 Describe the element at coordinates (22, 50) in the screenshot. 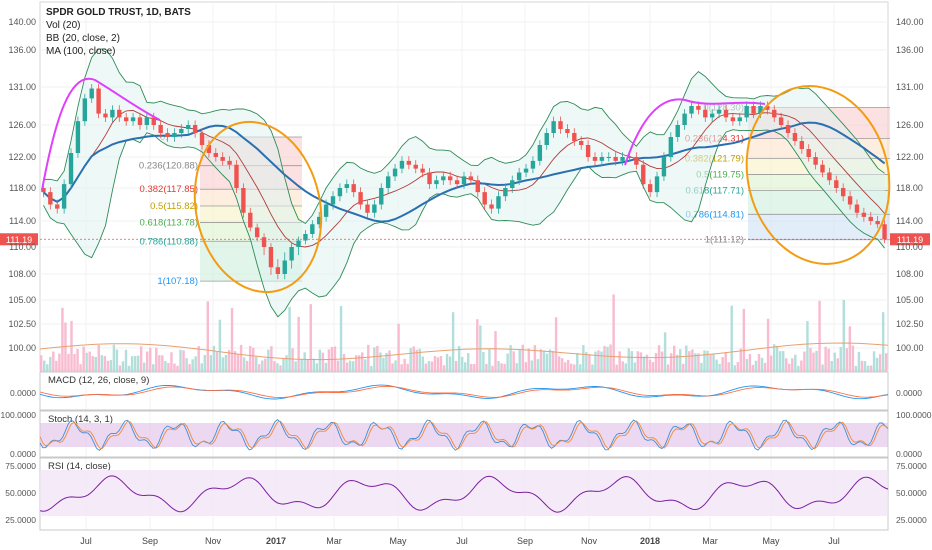

I see `y-tick-left: 136.00` at that location.